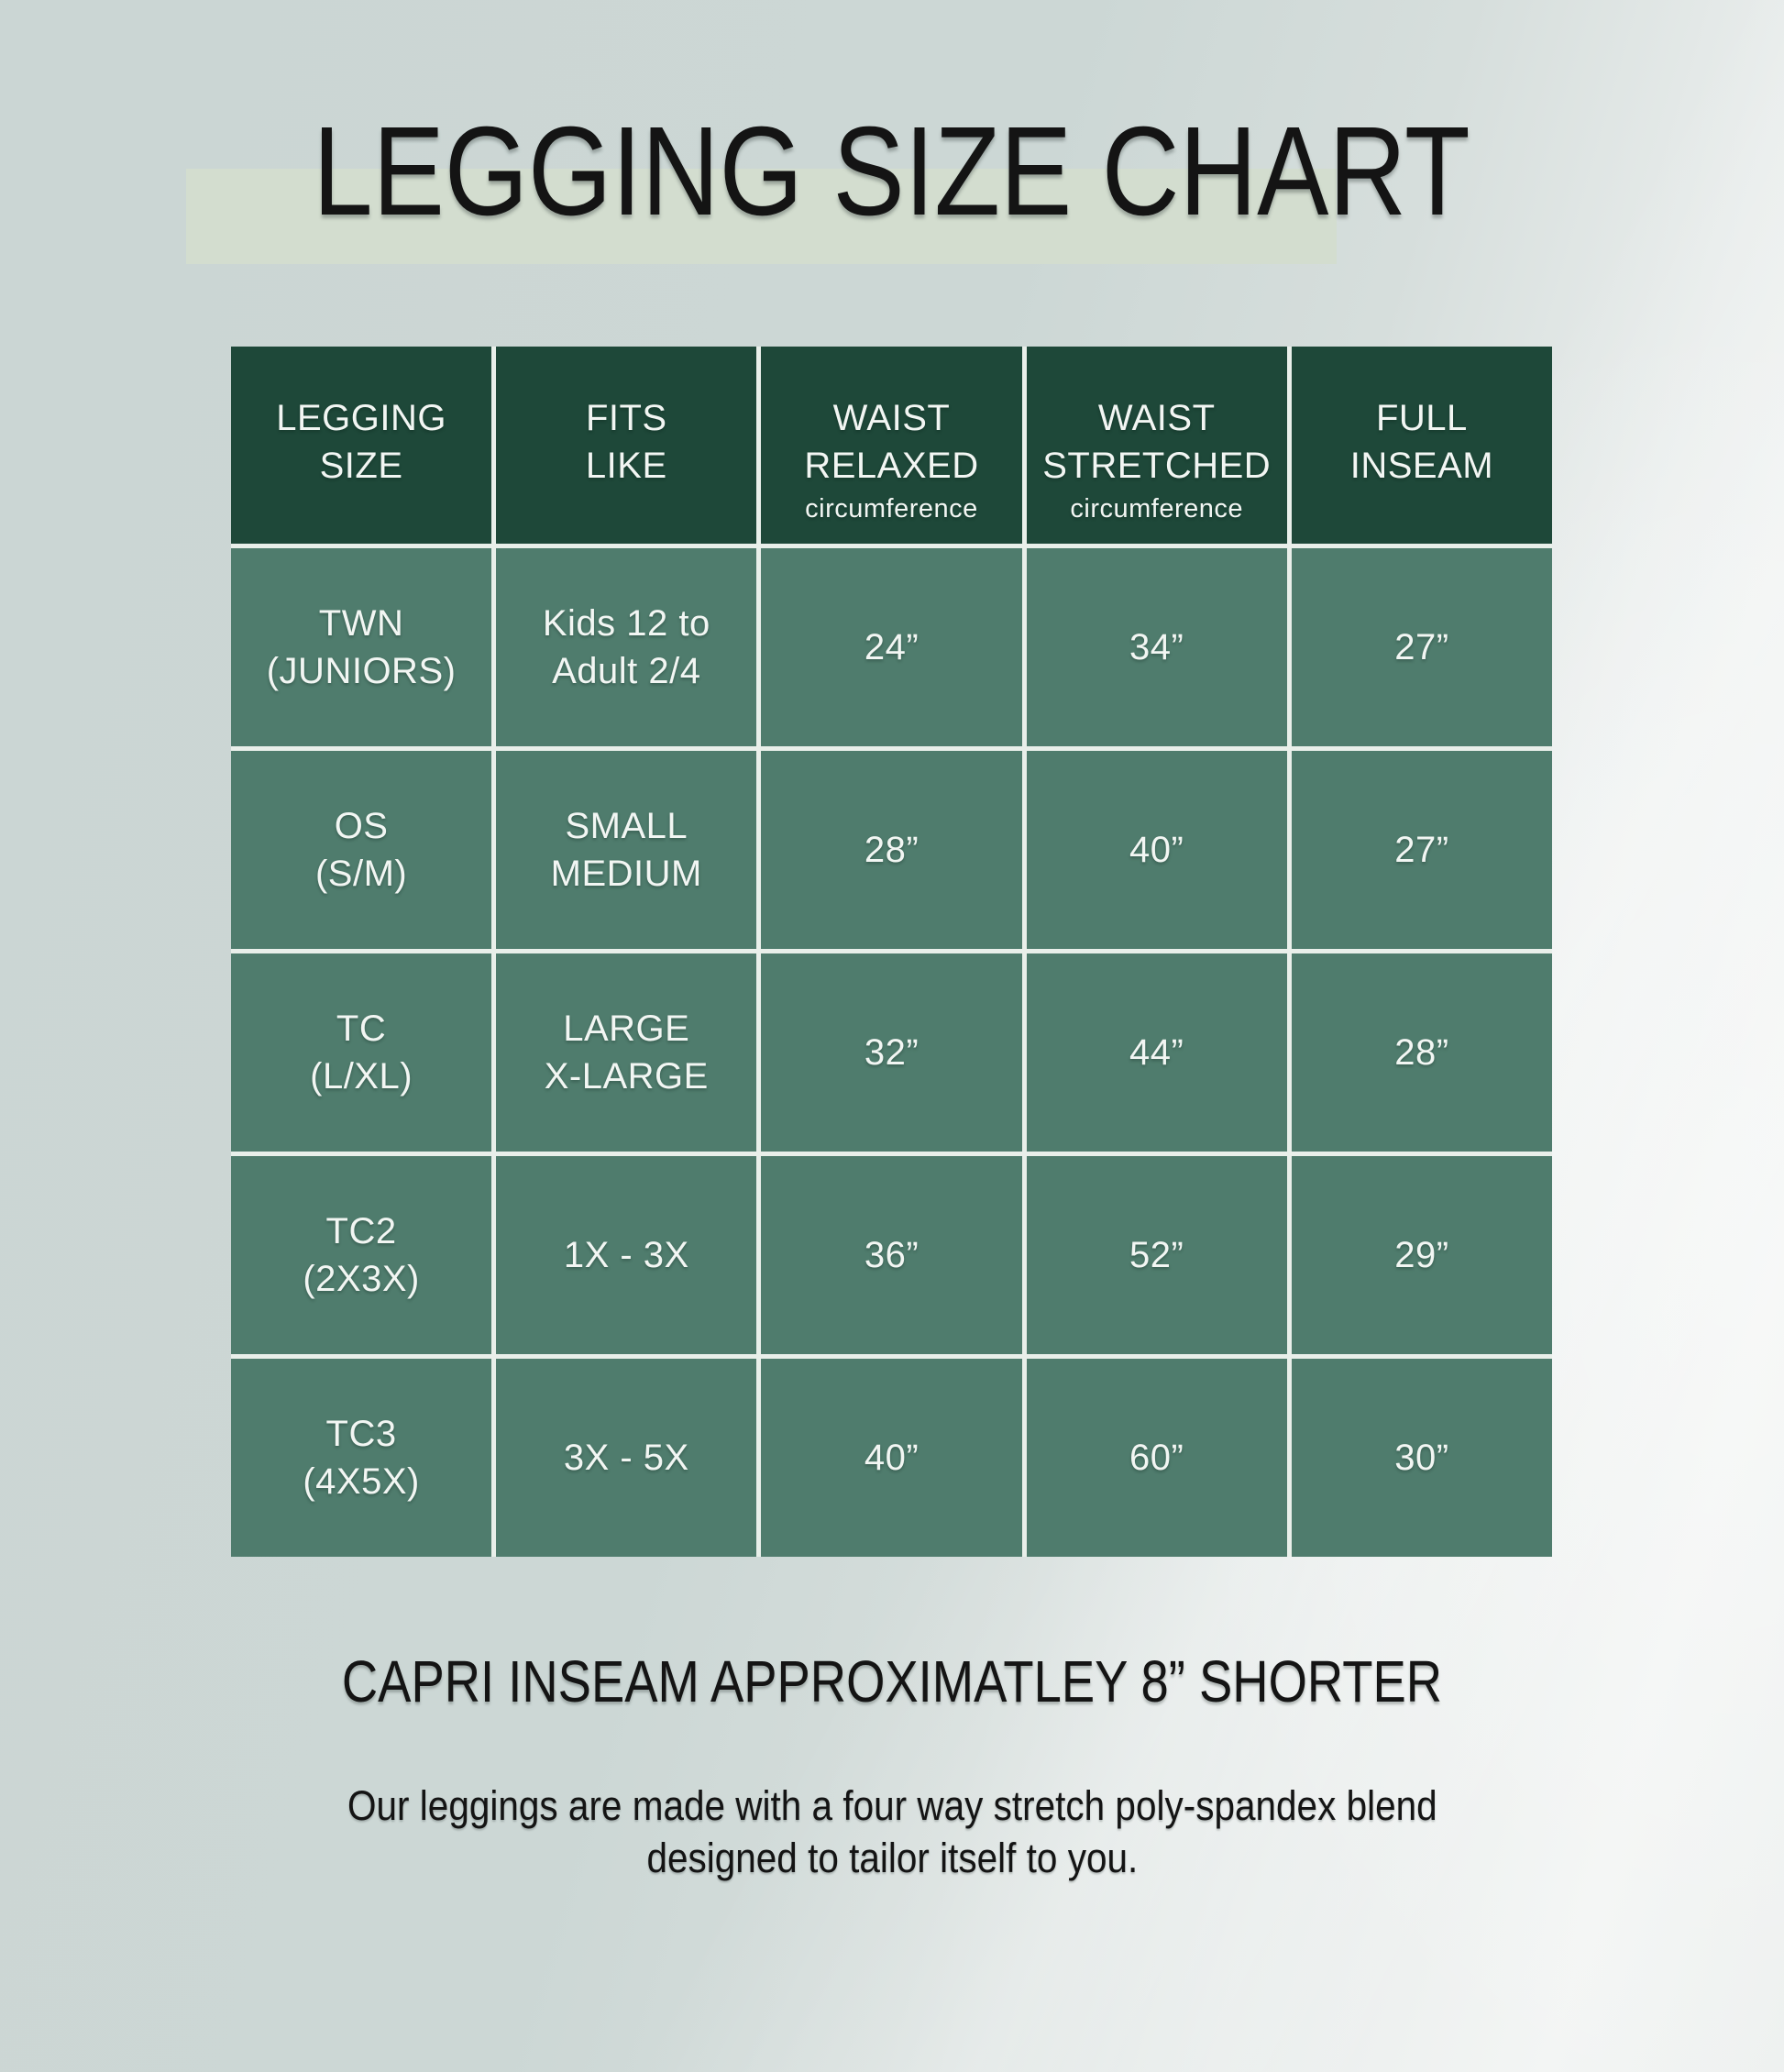  Describe the element at coordinates (762, 216) in the screenshot. I see `title-highlight-band` at that location.